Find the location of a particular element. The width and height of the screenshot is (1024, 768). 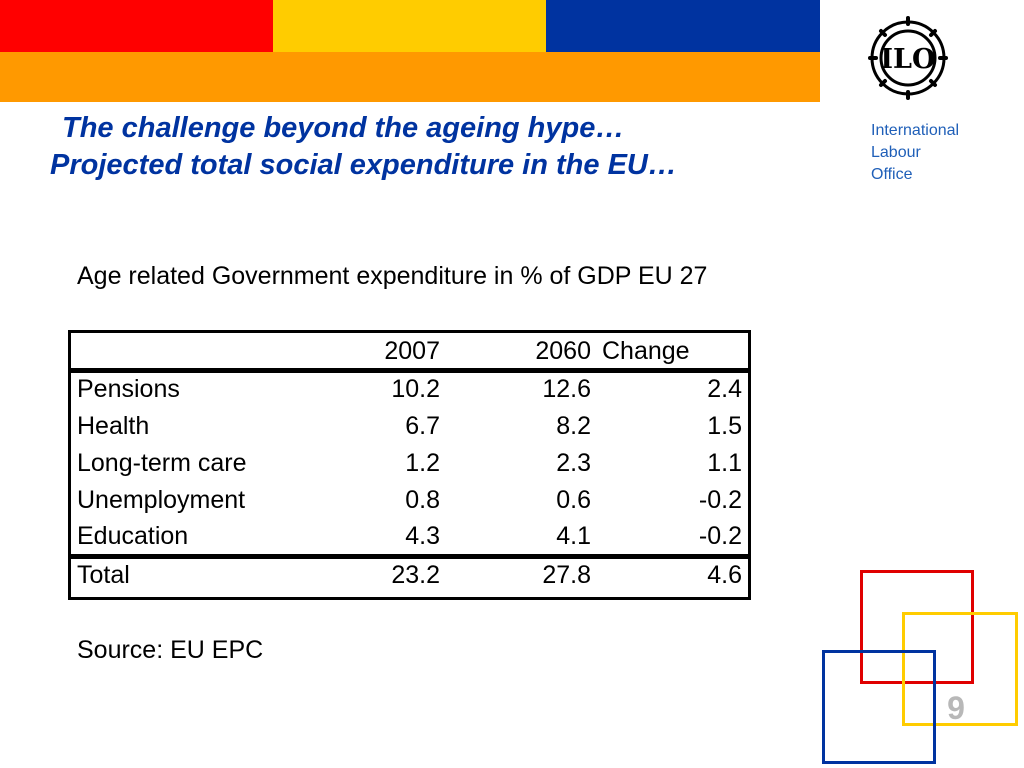

organization-name-line-2: Labour is located at coordinates (896, 152).